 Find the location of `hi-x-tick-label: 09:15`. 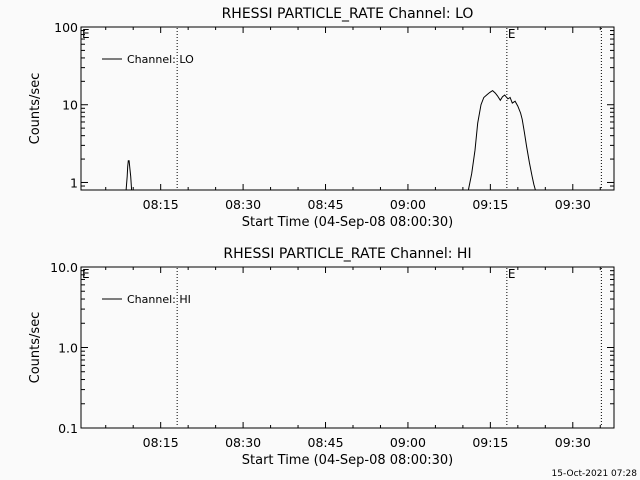

hi-x-tick-label: 09:15 is located at coordinates (490, 442).